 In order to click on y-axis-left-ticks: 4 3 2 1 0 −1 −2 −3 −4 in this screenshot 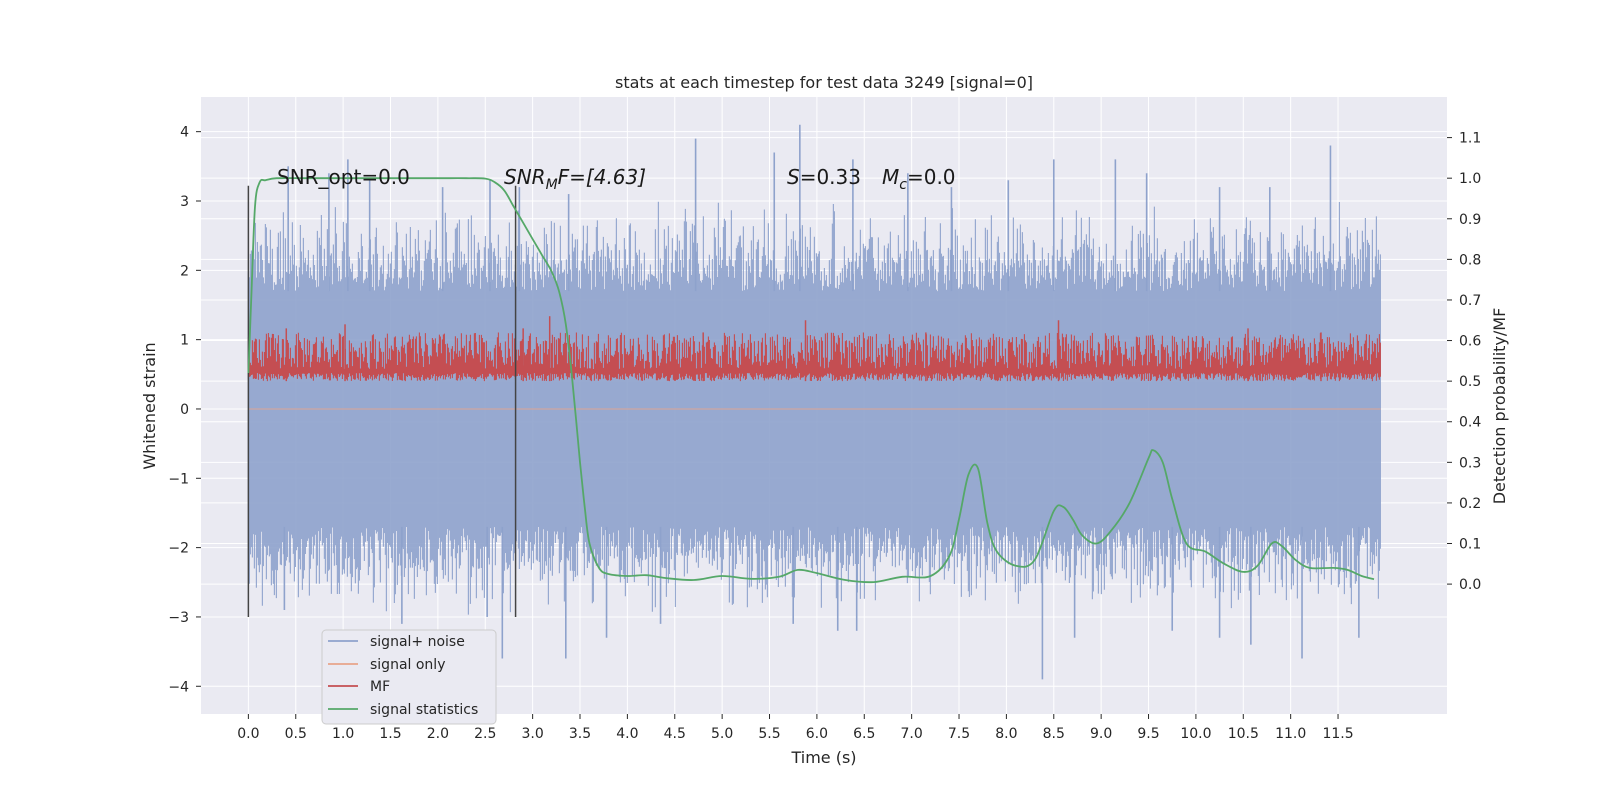, I will do `click(184, 410)`.